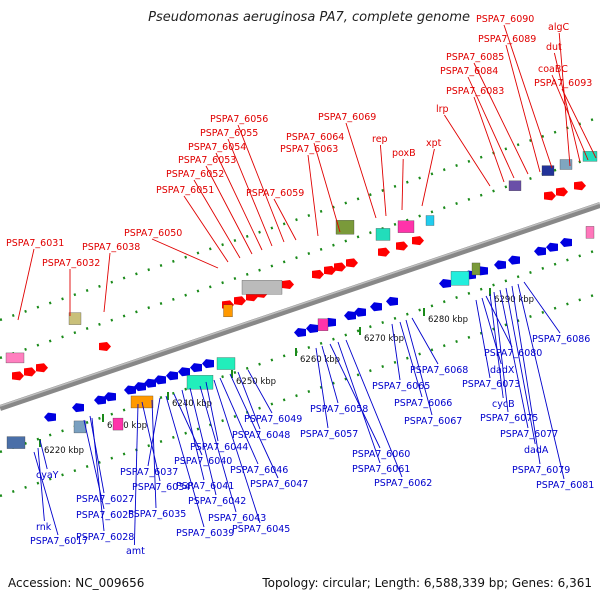  I want to click on forward-gene-label: PSPA7_6085, so click(475, 57).